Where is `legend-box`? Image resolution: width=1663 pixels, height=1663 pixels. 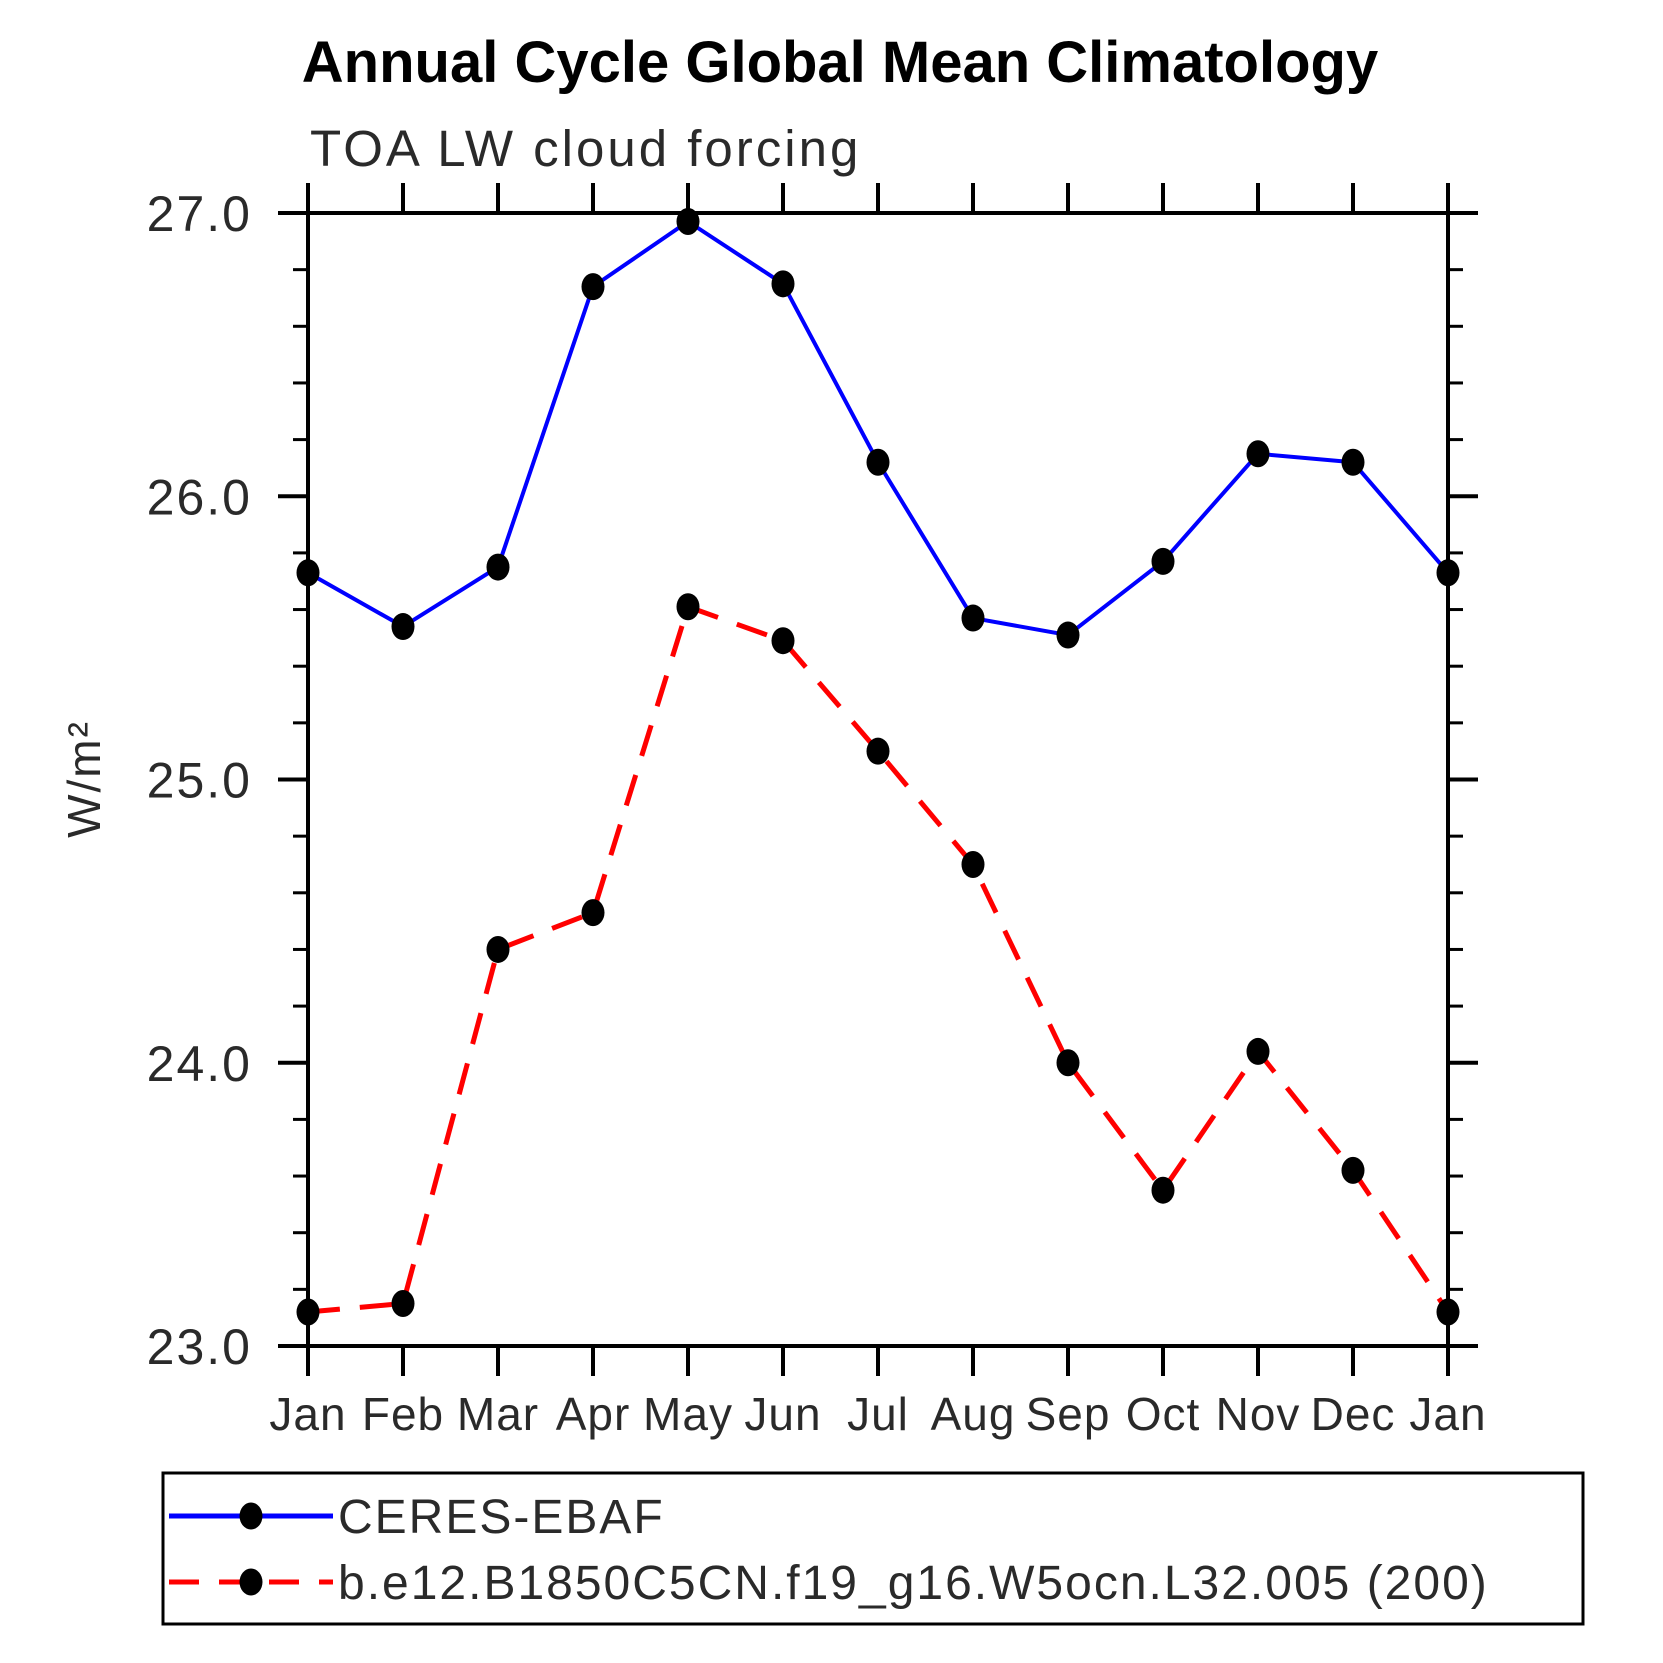
legend-box is located at coordinates (873, 1548).